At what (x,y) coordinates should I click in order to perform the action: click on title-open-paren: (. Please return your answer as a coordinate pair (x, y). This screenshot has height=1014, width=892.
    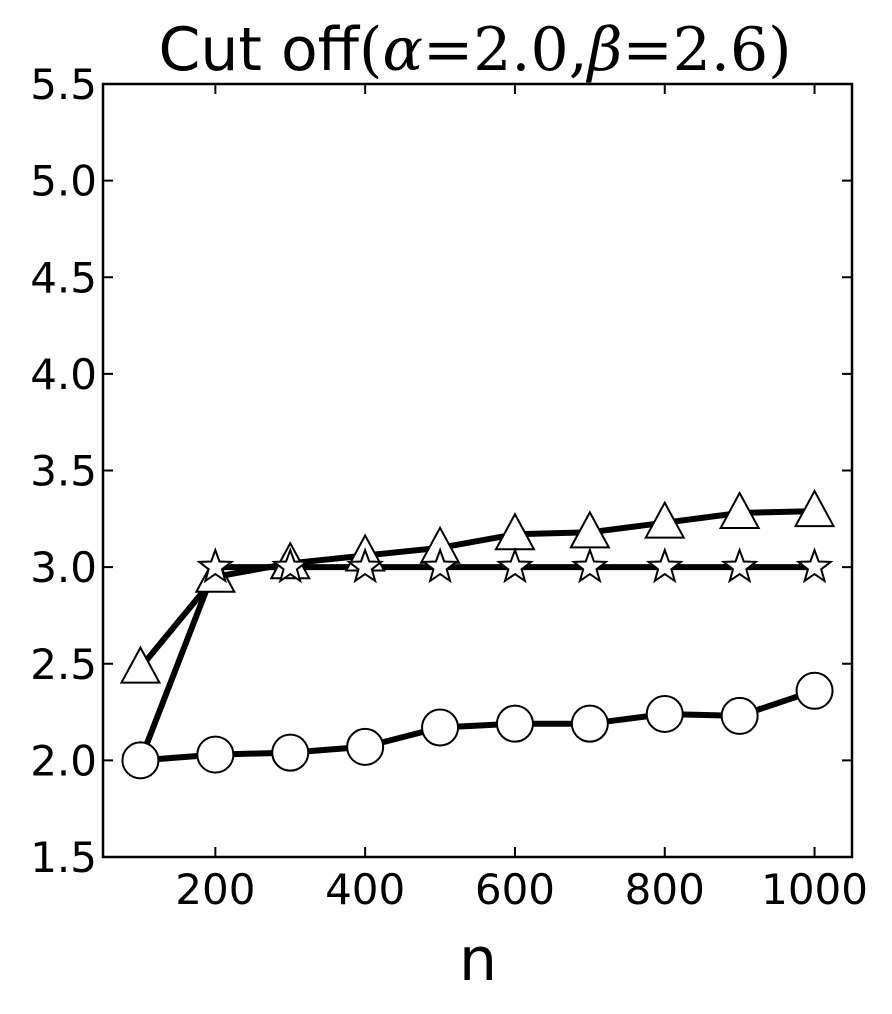
    Looking at the image, I should click on (370, 50).